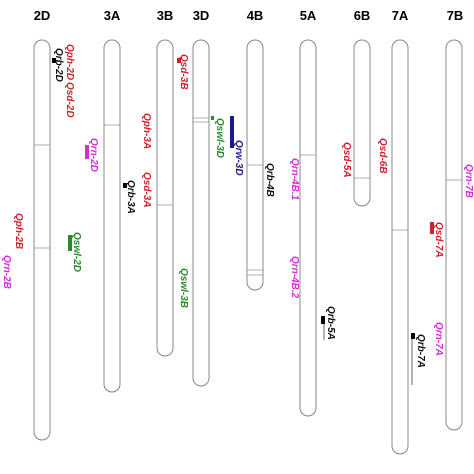  I want to click on qtl-label: Qsd-2D, so click(69, 100).